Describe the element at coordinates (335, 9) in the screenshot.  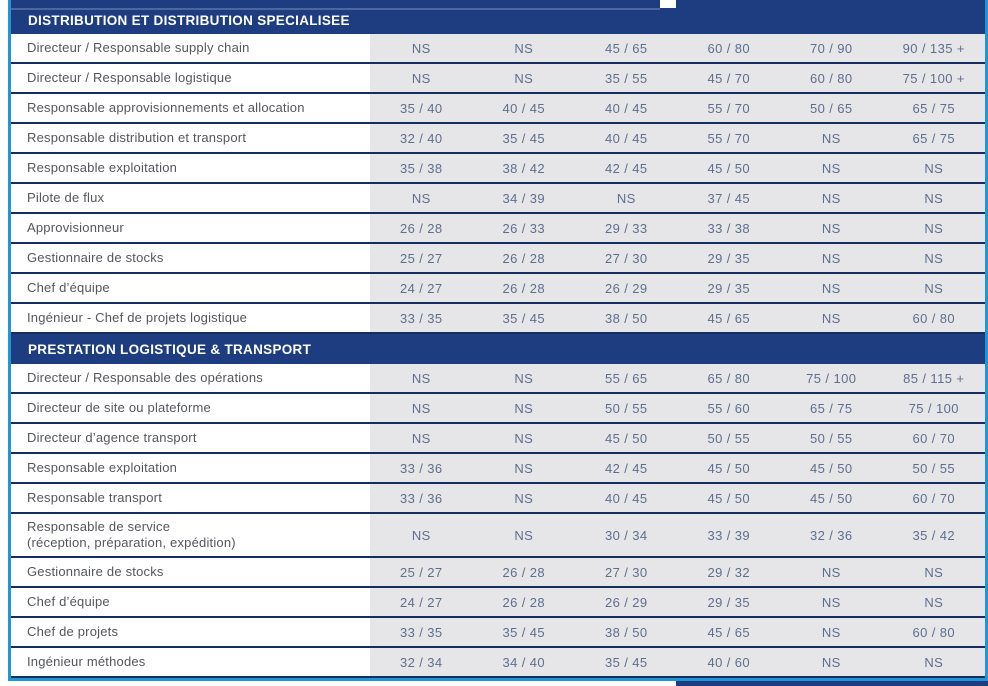
I see `header-top-divider` at that location.